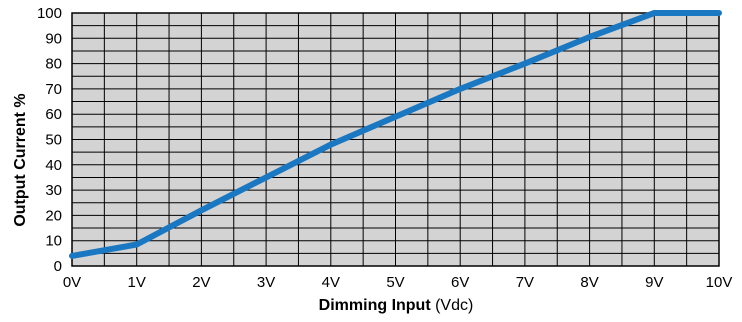  I want to click on x-tick-labels: 0V 1V 2V 3V 4V 5V 6V 7V 8V 9V 10V, so click(398, 282).